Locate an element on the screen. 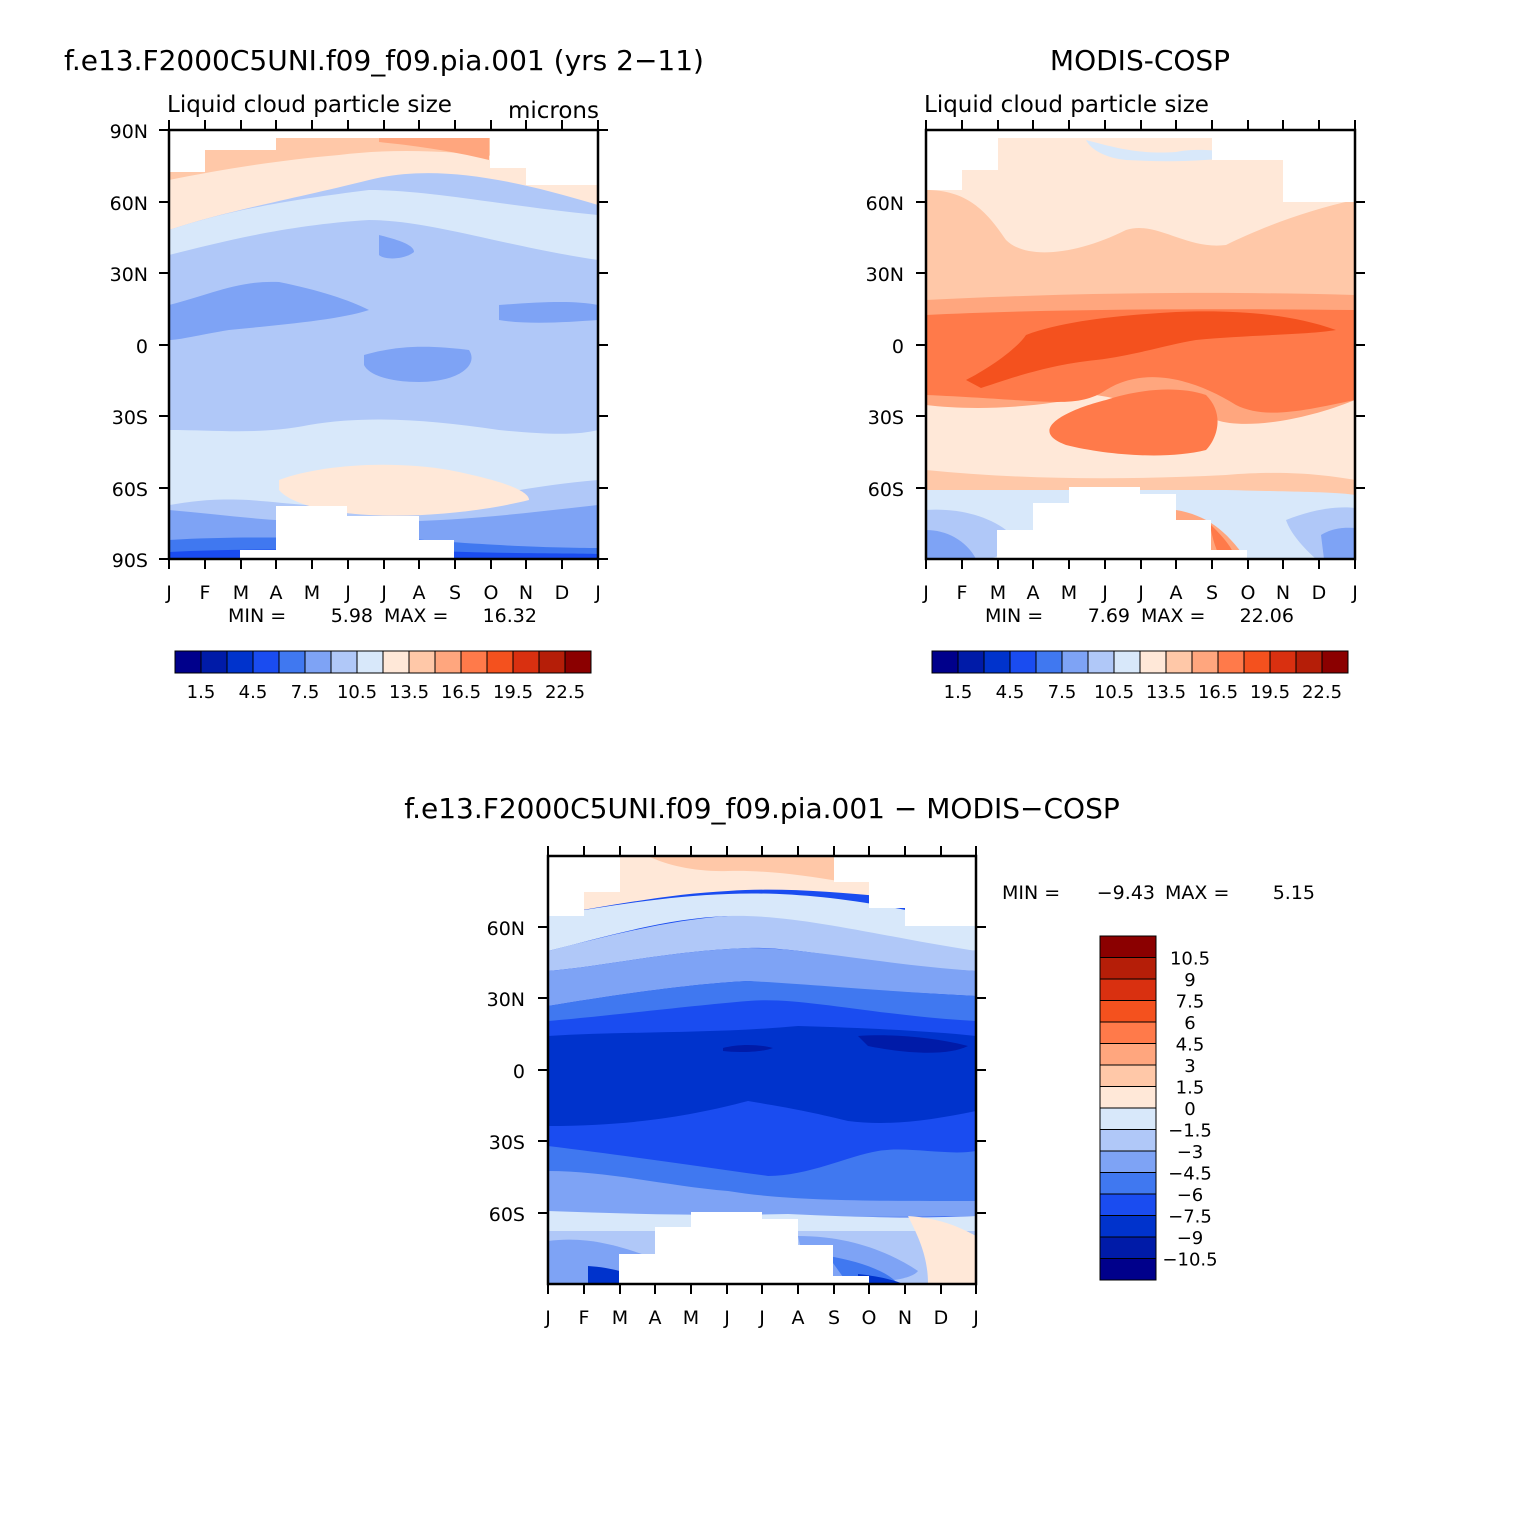 The height and width of the screenshot is (1524, 1524). y-tick-label: 90S is located at coordinates (130, 561).